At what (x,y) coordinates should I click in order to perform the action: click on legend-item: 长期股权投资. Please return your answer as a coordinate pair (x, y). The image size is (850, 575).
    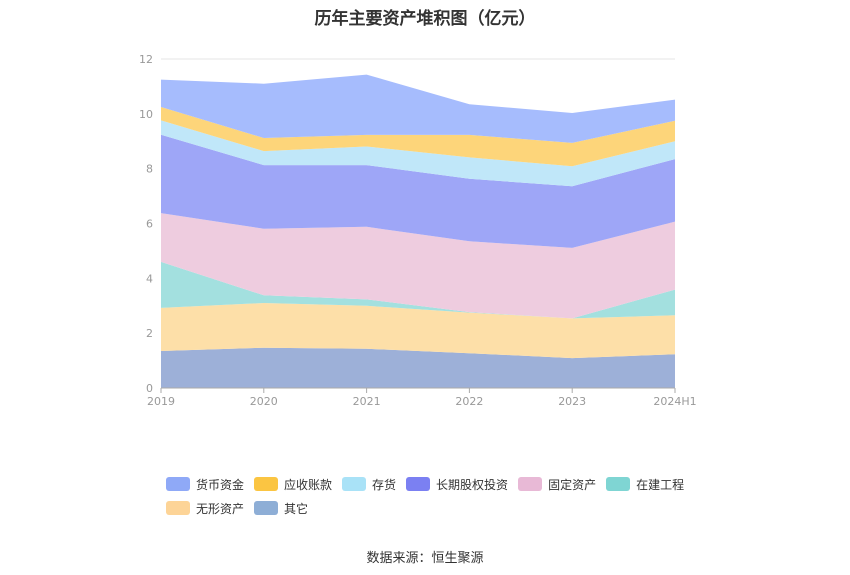
    Looking at the image, I should click on (457, 484).